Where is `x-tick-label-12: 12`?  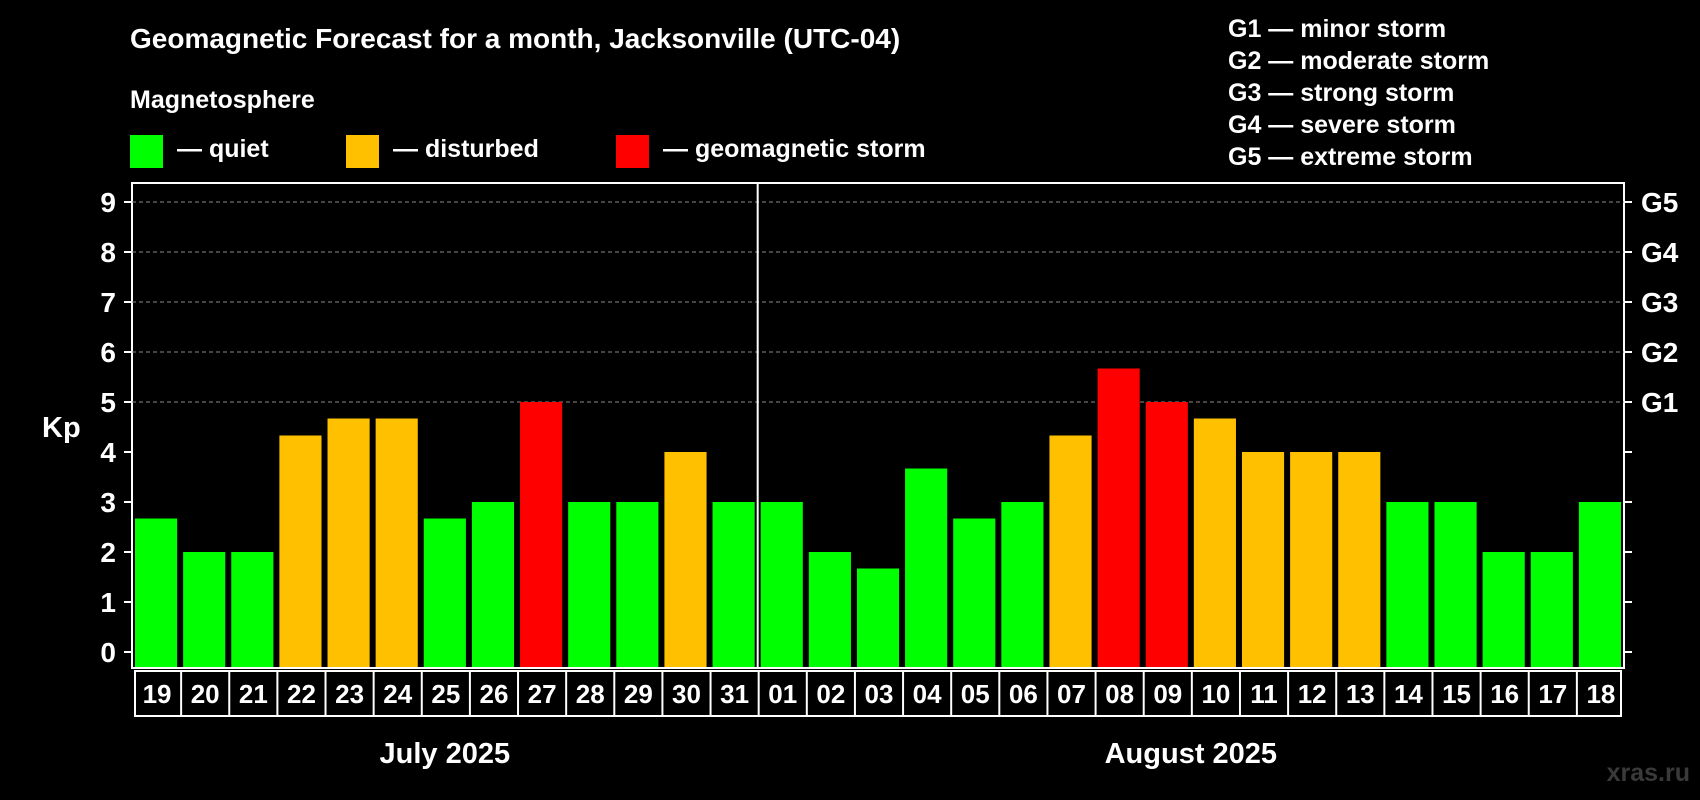
x-tick-label-12: 12 is located at coordinates (1312, 694).